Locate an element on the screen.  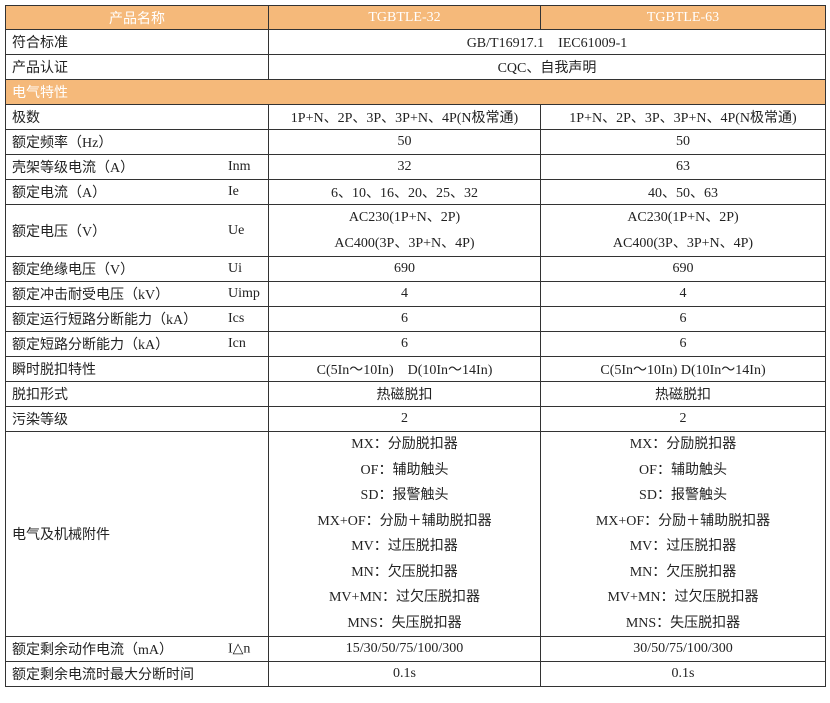
row-label: 符合标准 is located at coordinates (137, 42).